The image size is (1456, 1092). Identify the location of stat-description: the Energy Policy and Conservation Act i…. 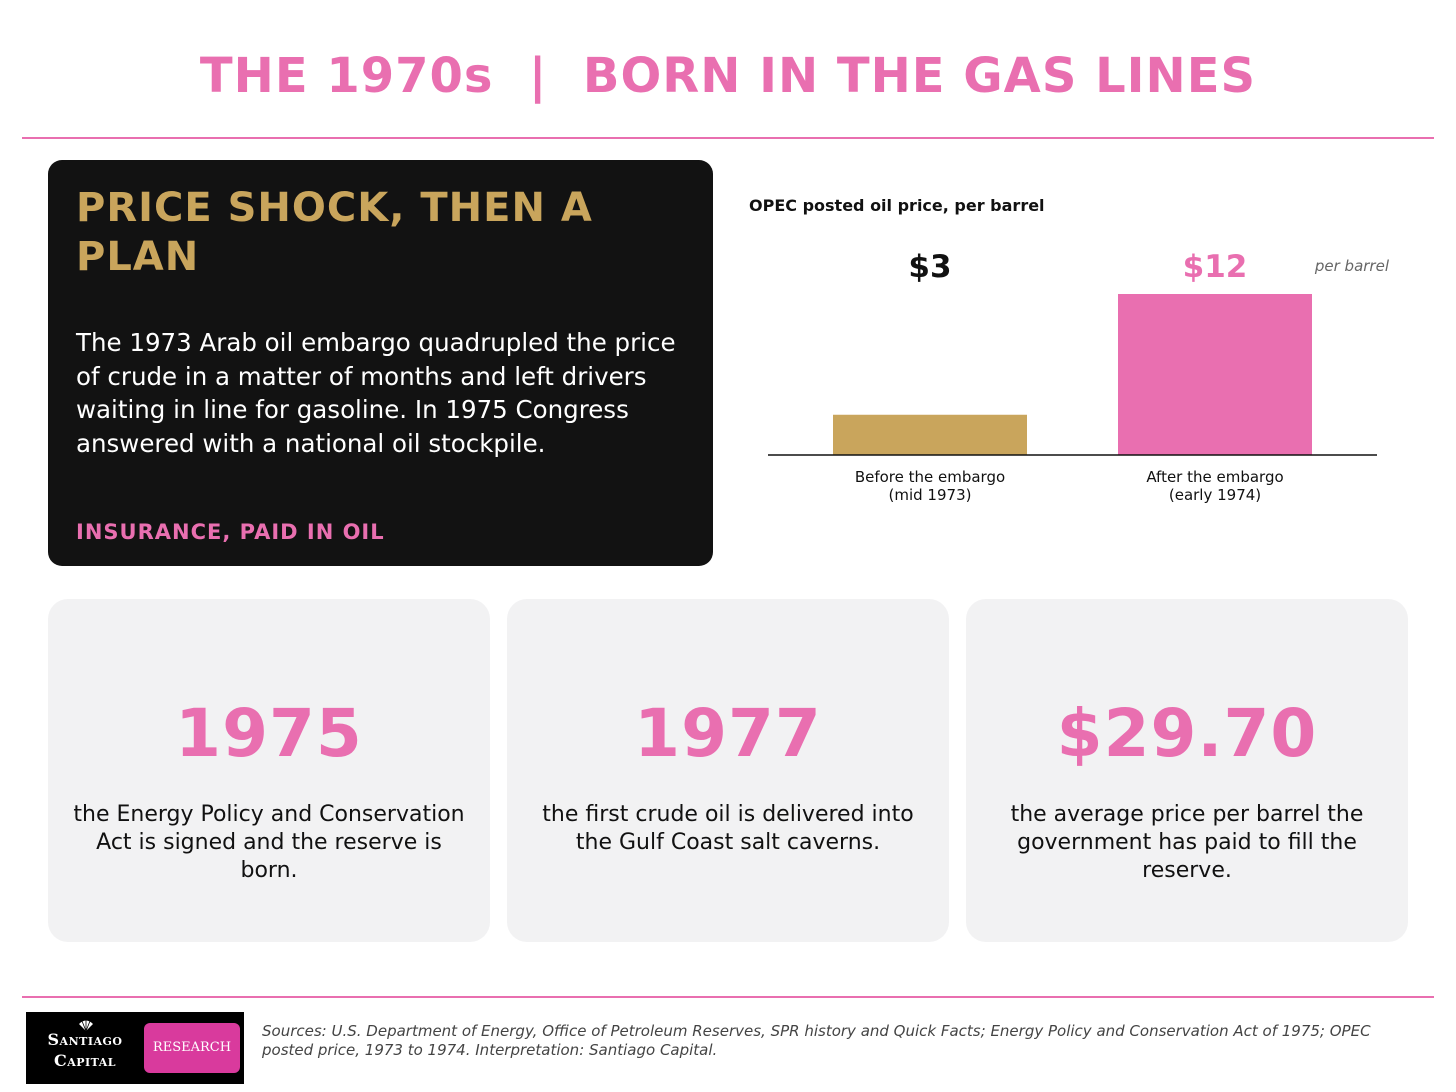
(269, 842).